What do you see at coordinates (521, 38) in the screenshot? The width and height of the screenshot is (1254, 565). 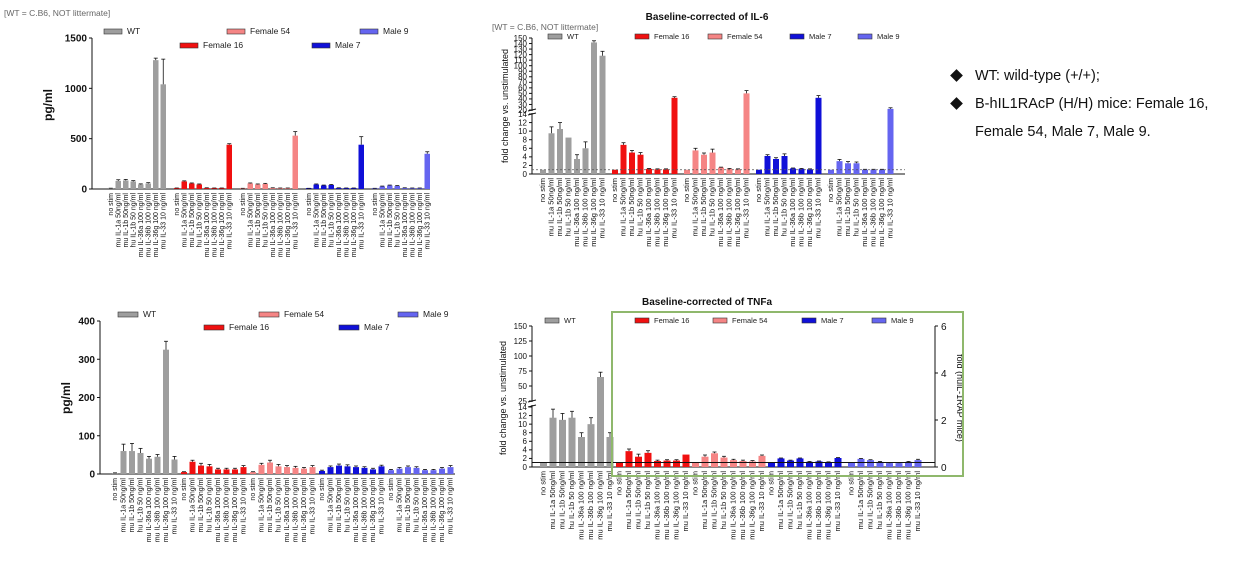 I see `chart-2-y-tick-label: 150` at bounding box center [521, 38].